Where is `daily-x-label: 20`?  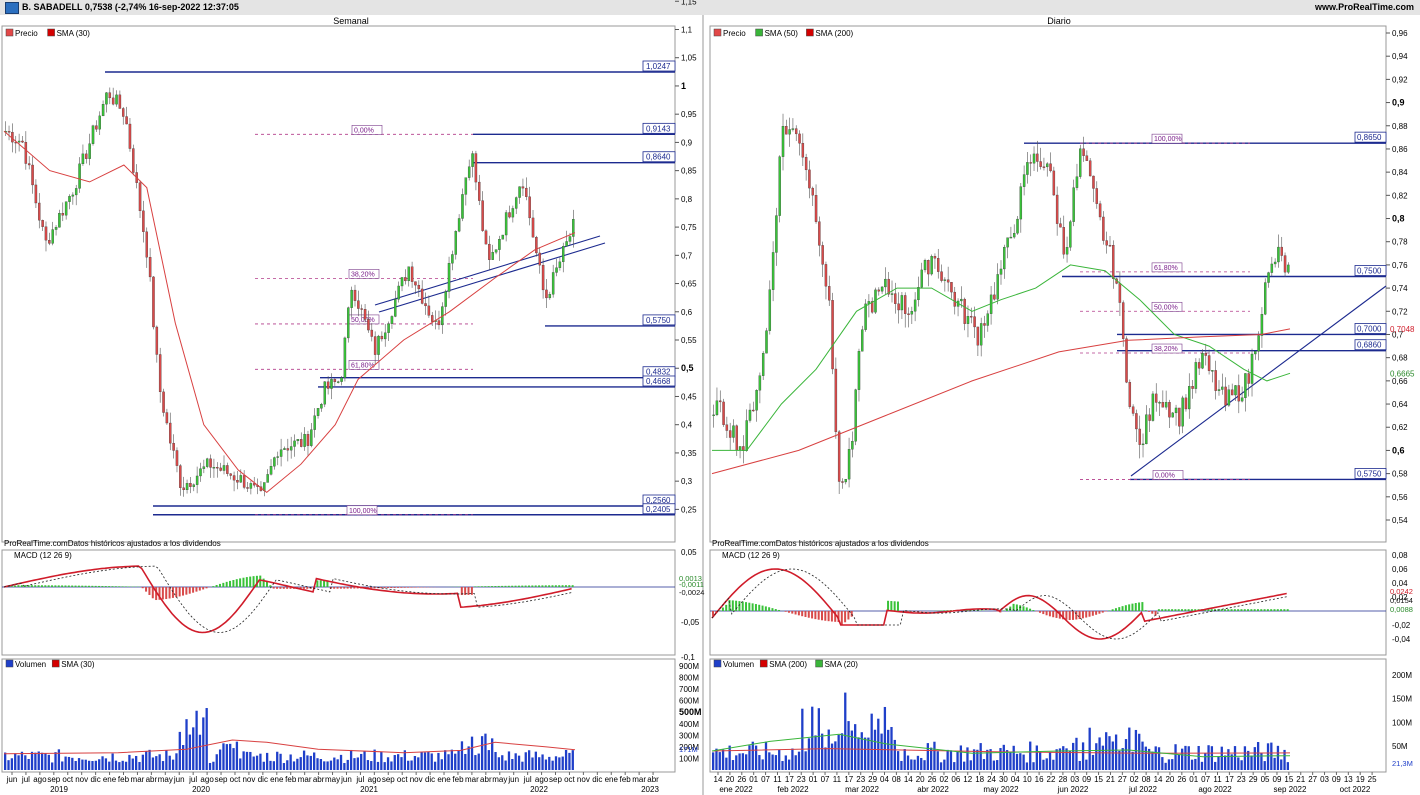
daily-x-label: 20 is located at coordinates (729, 779).